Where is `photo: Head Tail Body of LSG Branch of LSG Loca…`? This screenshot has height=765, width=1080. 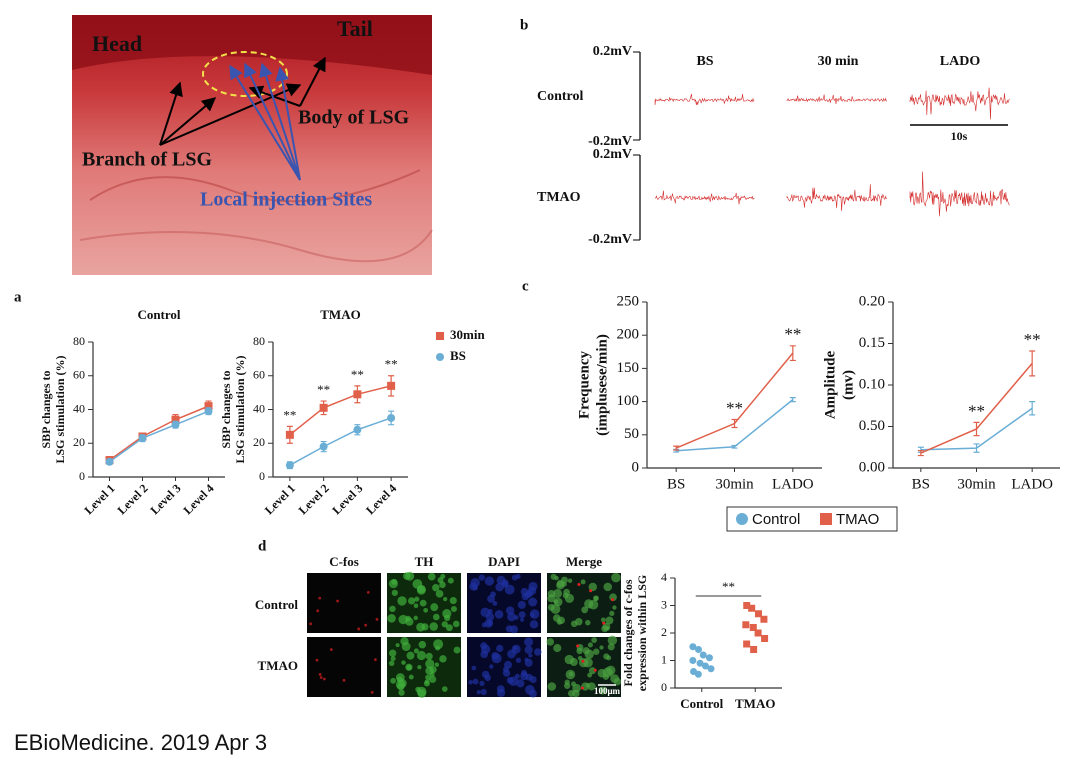
photo: Head Tail Body of LSG Branch of LSG Loca… is located at coordinates (252, 145).